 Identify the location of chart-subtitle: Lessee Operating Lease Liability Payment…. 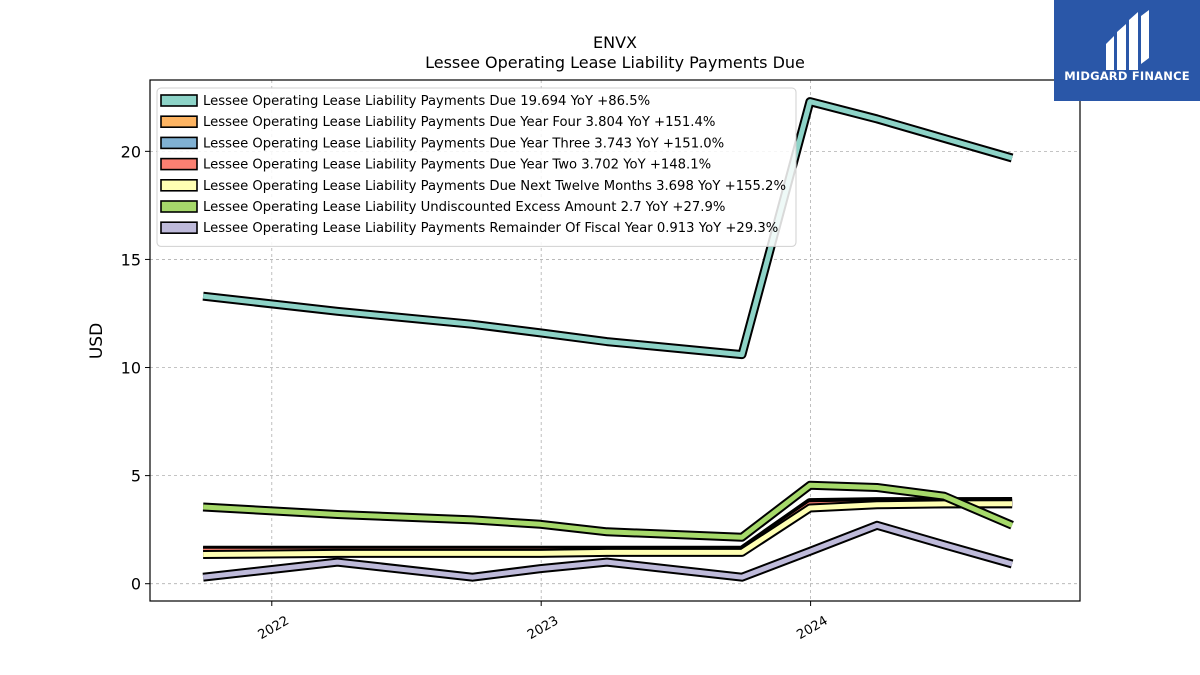
(615, 62).